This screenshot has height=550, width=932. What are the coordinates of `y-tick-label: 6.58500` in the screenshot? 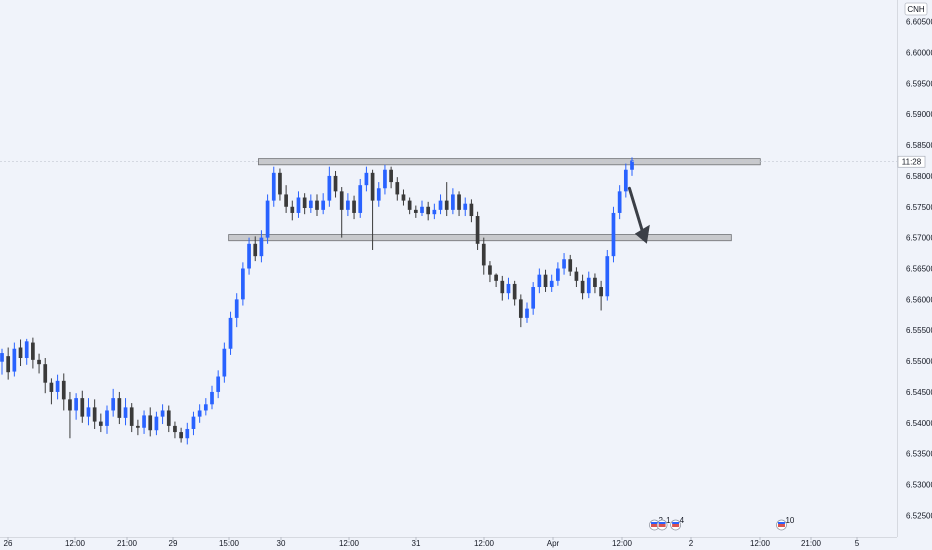 It's located at (919, 145).